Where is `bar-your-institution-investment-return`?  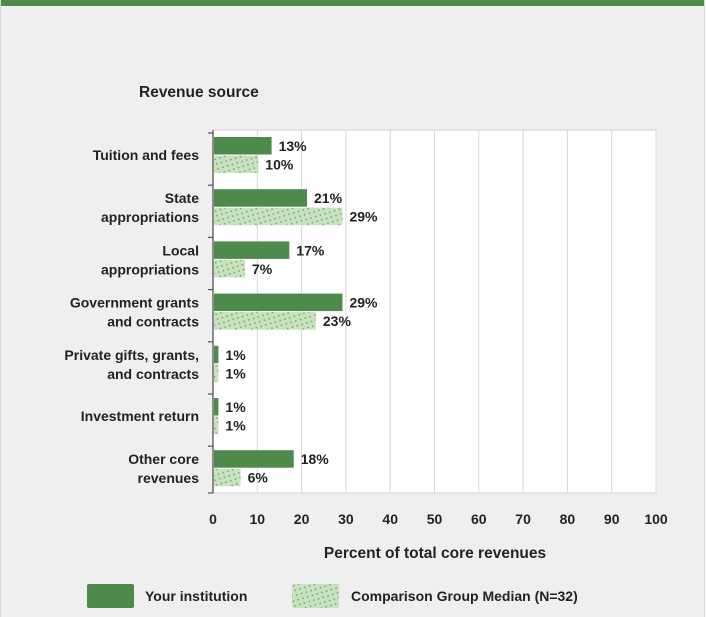 bar-your-institution-investment-return is located at coordinates (216, 407).